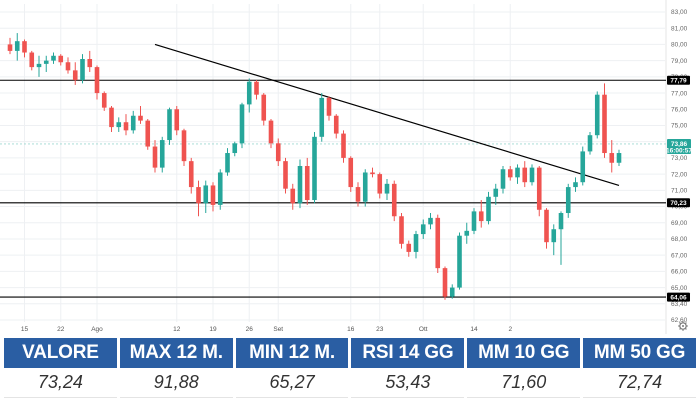  Describe the element at coordinates (213, 329) in the screenshot. I see `x-tick-label: 19` at that location.